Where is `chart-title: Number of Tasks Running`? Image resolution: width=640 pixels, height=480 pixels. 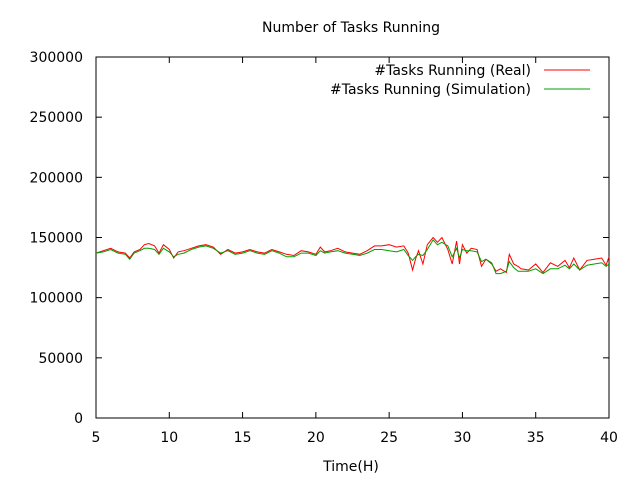
chart-title: Number of Tasks Running is located at coordinates (351, 28).